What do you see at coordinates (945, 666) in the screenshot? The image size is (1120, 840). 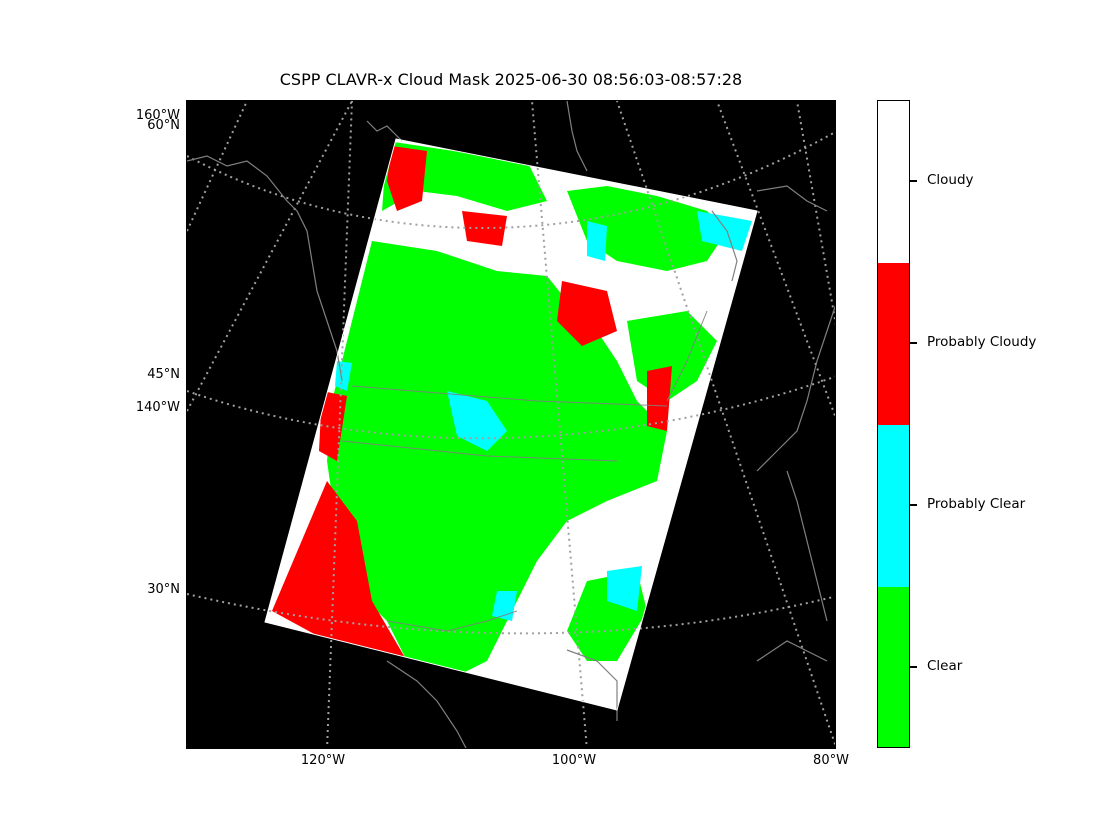 I see `colorbar-label-clear: Clear` at bounding box center [945, 666].